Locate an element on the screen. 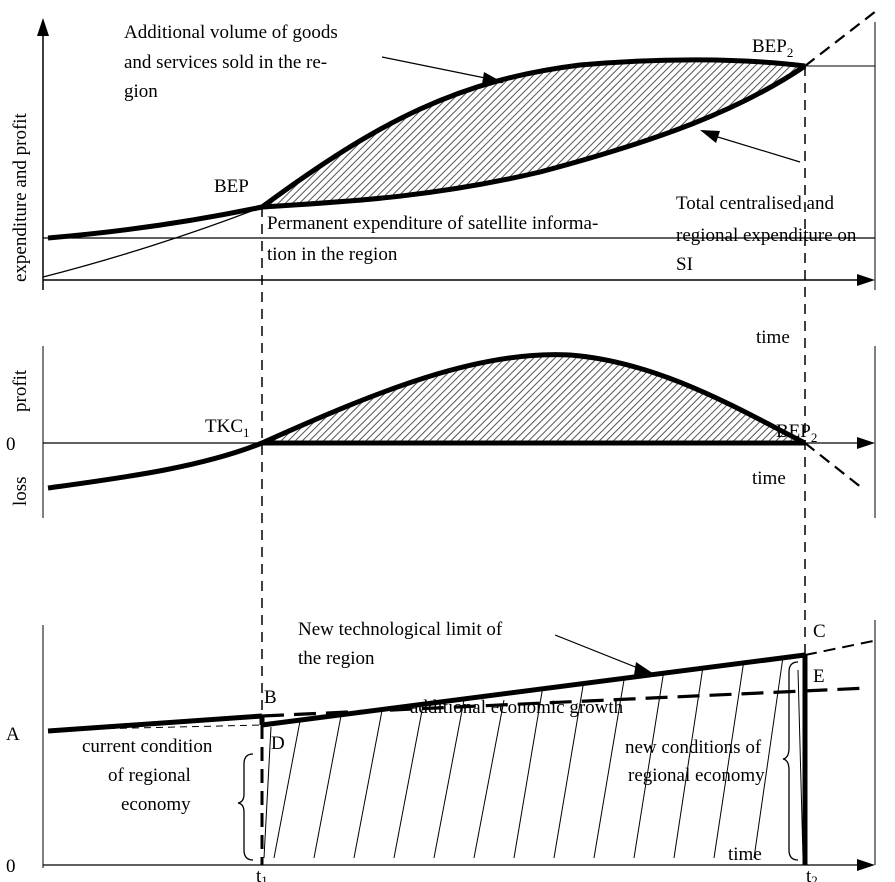 Image resolution: width=895 pixels, height=882 pixels. t2-label: t2 is located at coordinates (812, 874).